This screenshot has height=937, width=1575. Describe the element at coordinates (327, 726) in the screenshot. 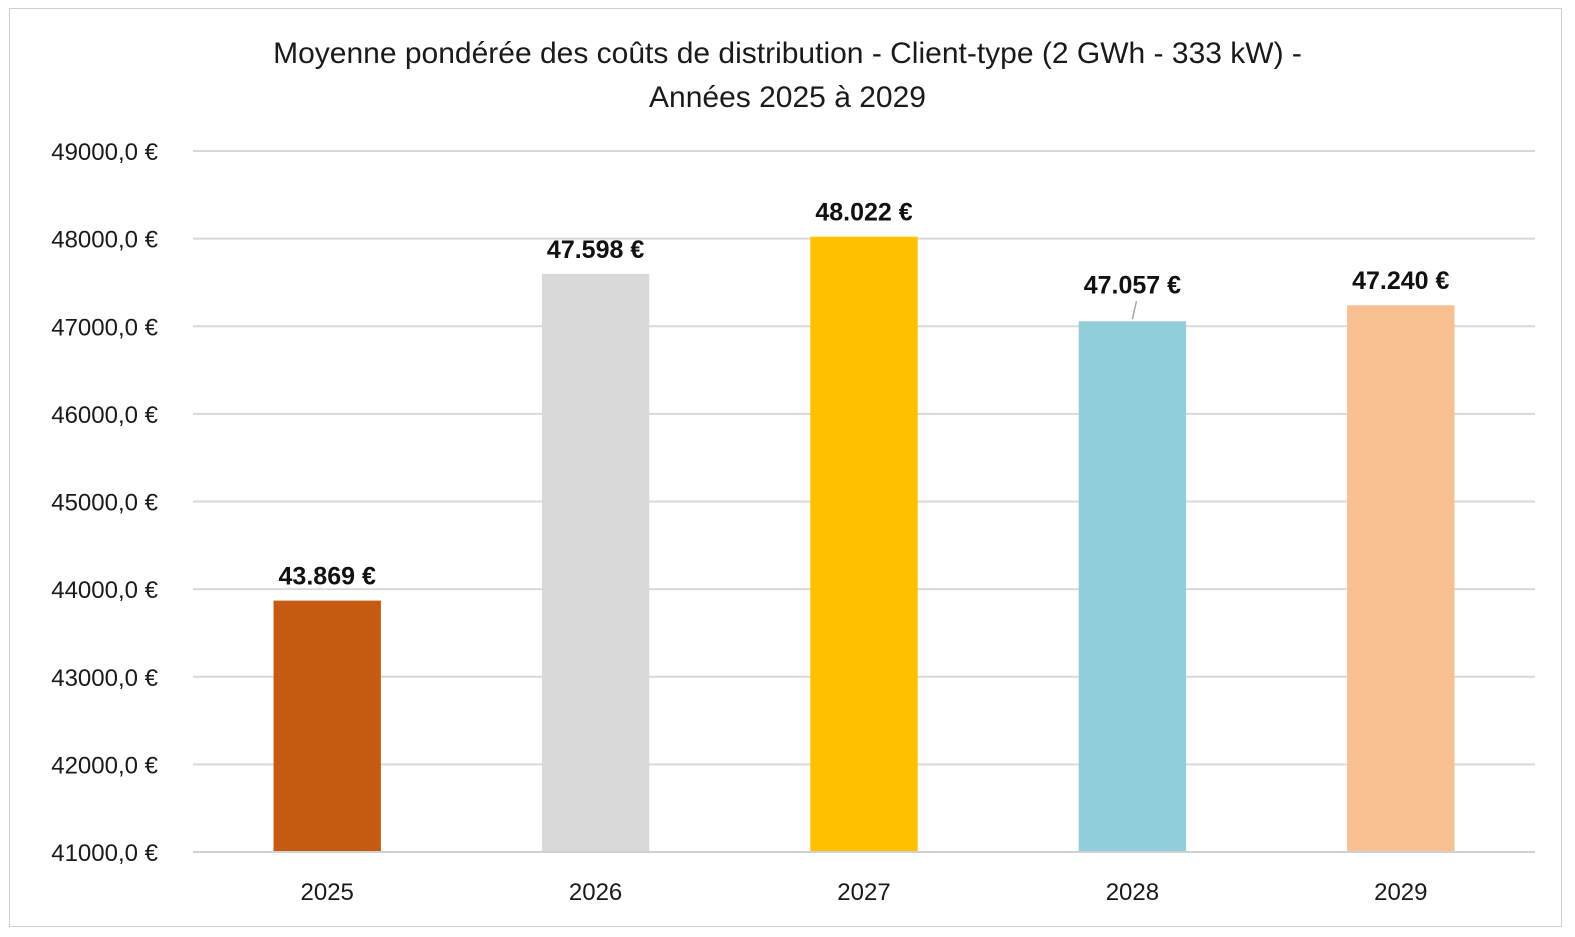

I see `bar-2025` at that location.